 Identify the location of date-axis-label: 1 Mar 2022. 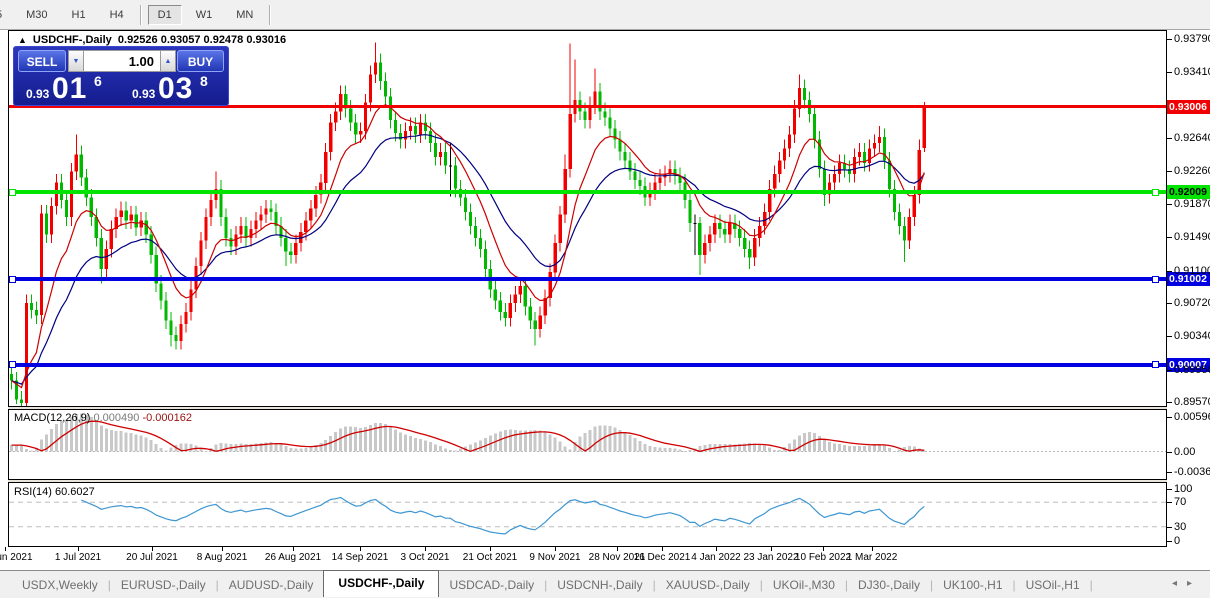
(872, 557).